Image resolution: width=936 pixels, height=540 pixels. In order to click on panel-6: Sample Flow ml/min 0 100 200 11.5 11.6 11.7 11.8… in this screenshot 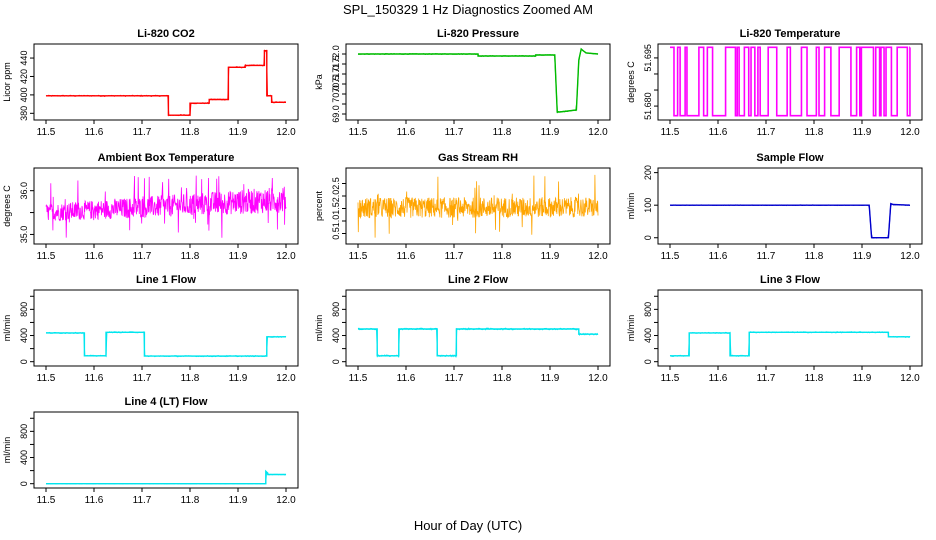, I will do `click(774, 207)`.